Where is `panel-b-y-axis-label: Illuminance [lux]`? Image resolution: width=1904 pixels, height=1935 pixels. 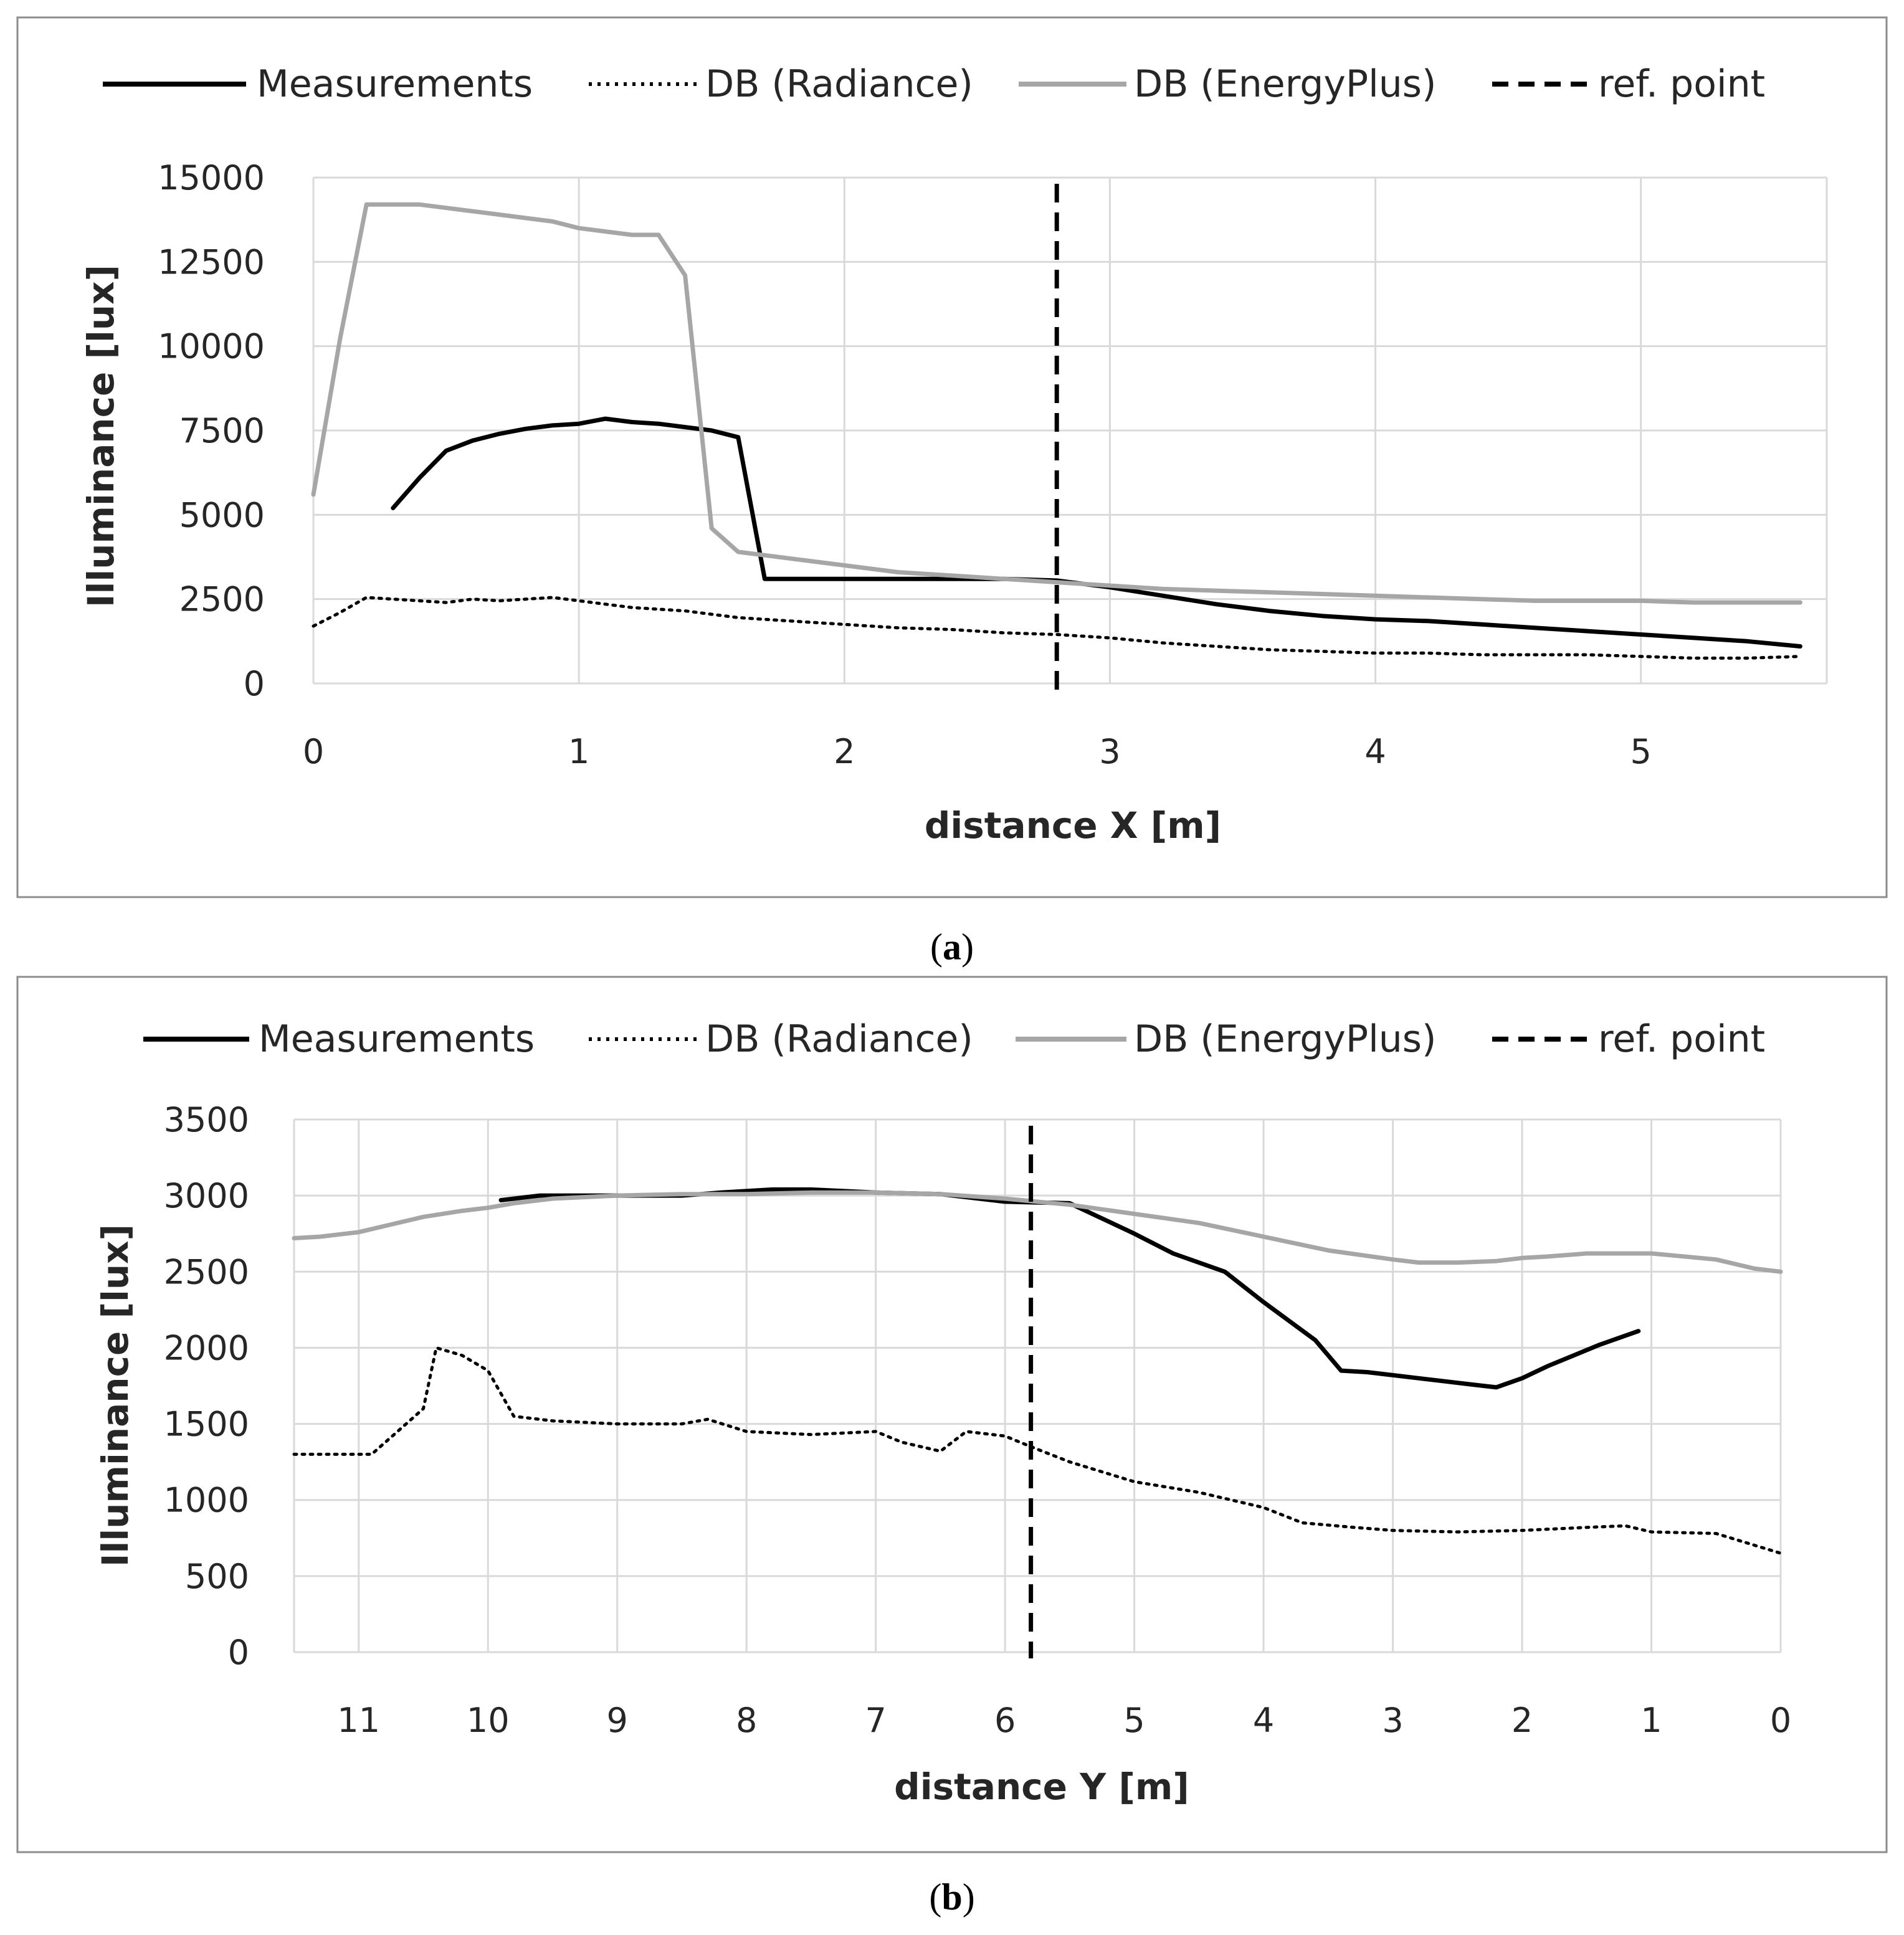 panel-b-y-axis-label: Illuminance [lux] is located at coordinates (115, 1396).